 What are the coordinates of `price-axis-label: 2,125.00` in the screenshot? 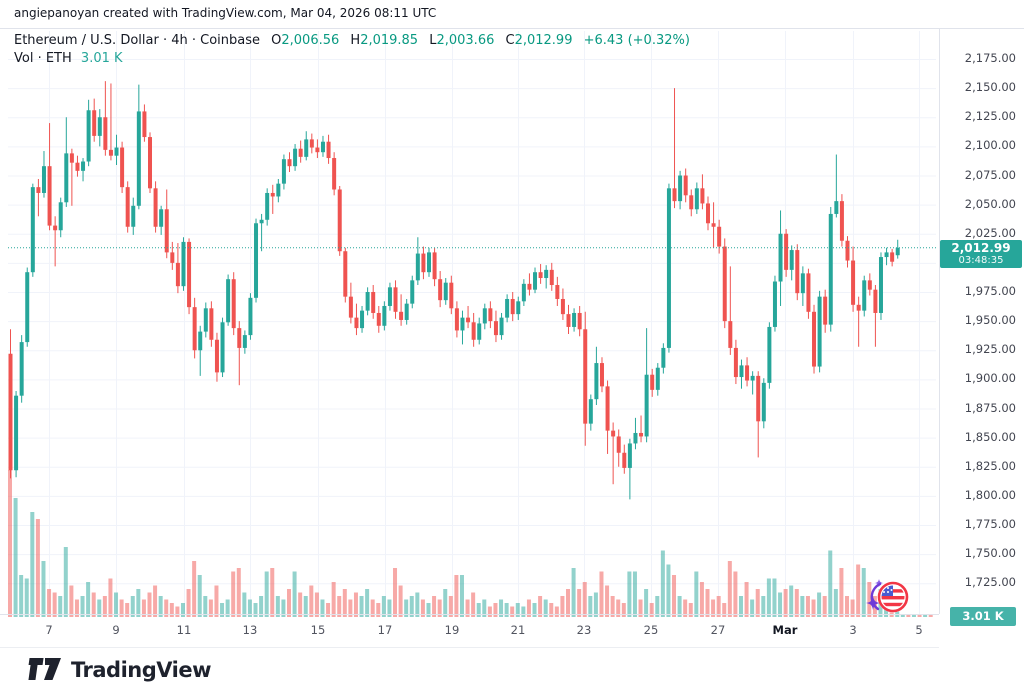 It's located at (990, 116).